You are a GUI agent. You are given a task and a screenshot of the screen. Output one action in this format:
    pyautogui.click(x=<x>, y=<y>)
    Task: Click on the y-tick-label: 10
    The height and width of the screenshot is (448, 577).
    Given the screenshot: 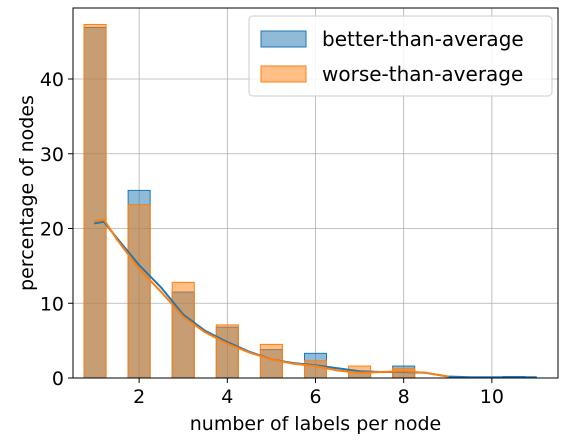 What is the action you would take?
    pyautogui.click(x=52, y=304)
    